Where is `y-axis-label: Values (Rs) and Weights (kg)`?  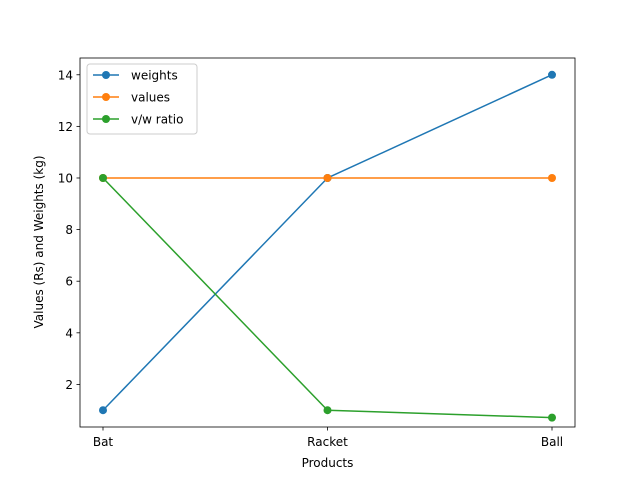
y-axis-label: Values (Rs) and Weights (kg) is located at coordinates (39, 242).